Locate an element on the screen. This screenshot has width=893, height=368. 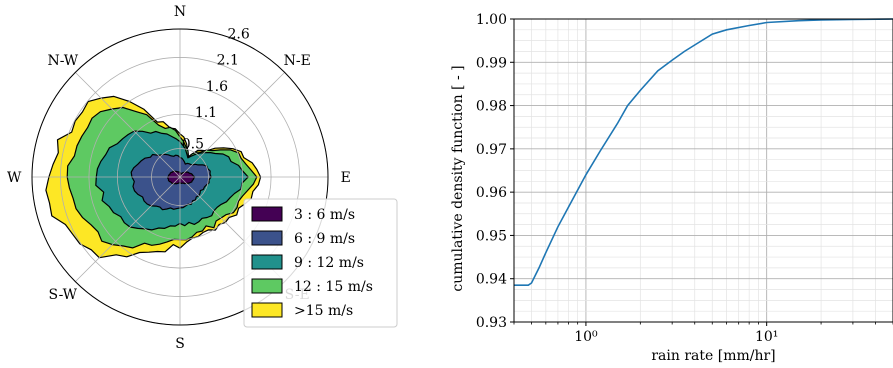
x-axis-label: rain rate [mm/hr] is located at coordinates (713, 356).